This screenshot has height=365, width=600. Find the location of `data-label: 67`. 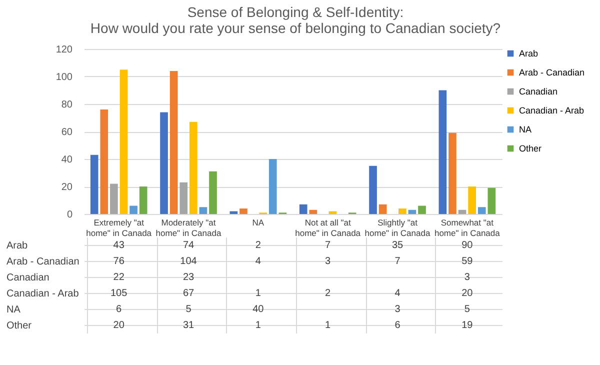

data-label: 67 is located at coordinates (188, 293).